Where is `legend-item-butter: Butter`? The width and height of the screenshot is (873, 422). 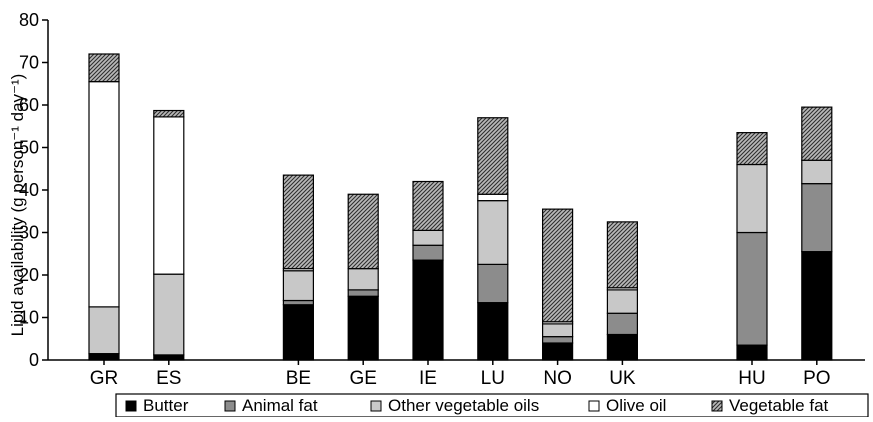
legend-item-butter: Butter is located at coordinates (157, 405).